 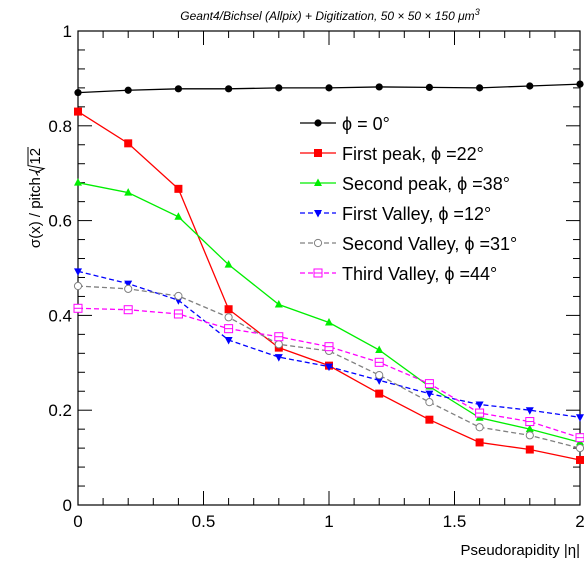 I want to click on y-tick-label: 0, so click(x=67, y=505).